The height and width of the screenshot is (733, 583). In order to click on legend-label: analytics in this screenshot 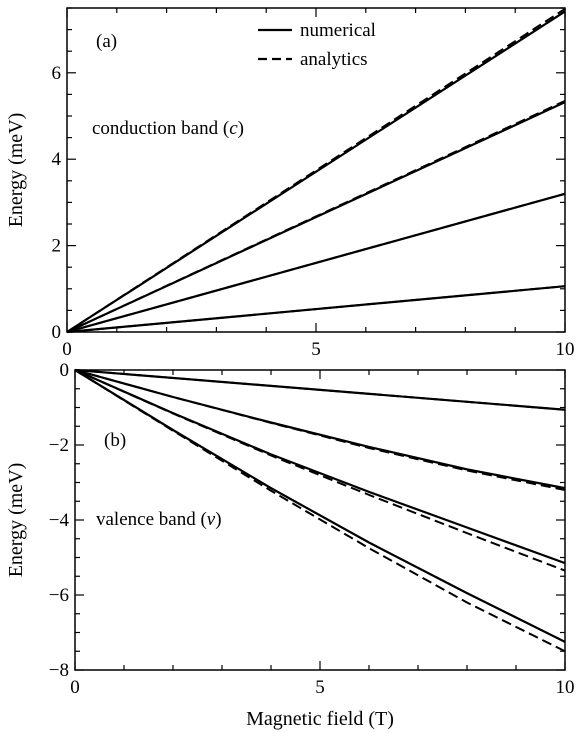, I will do `click(334, 59)`.